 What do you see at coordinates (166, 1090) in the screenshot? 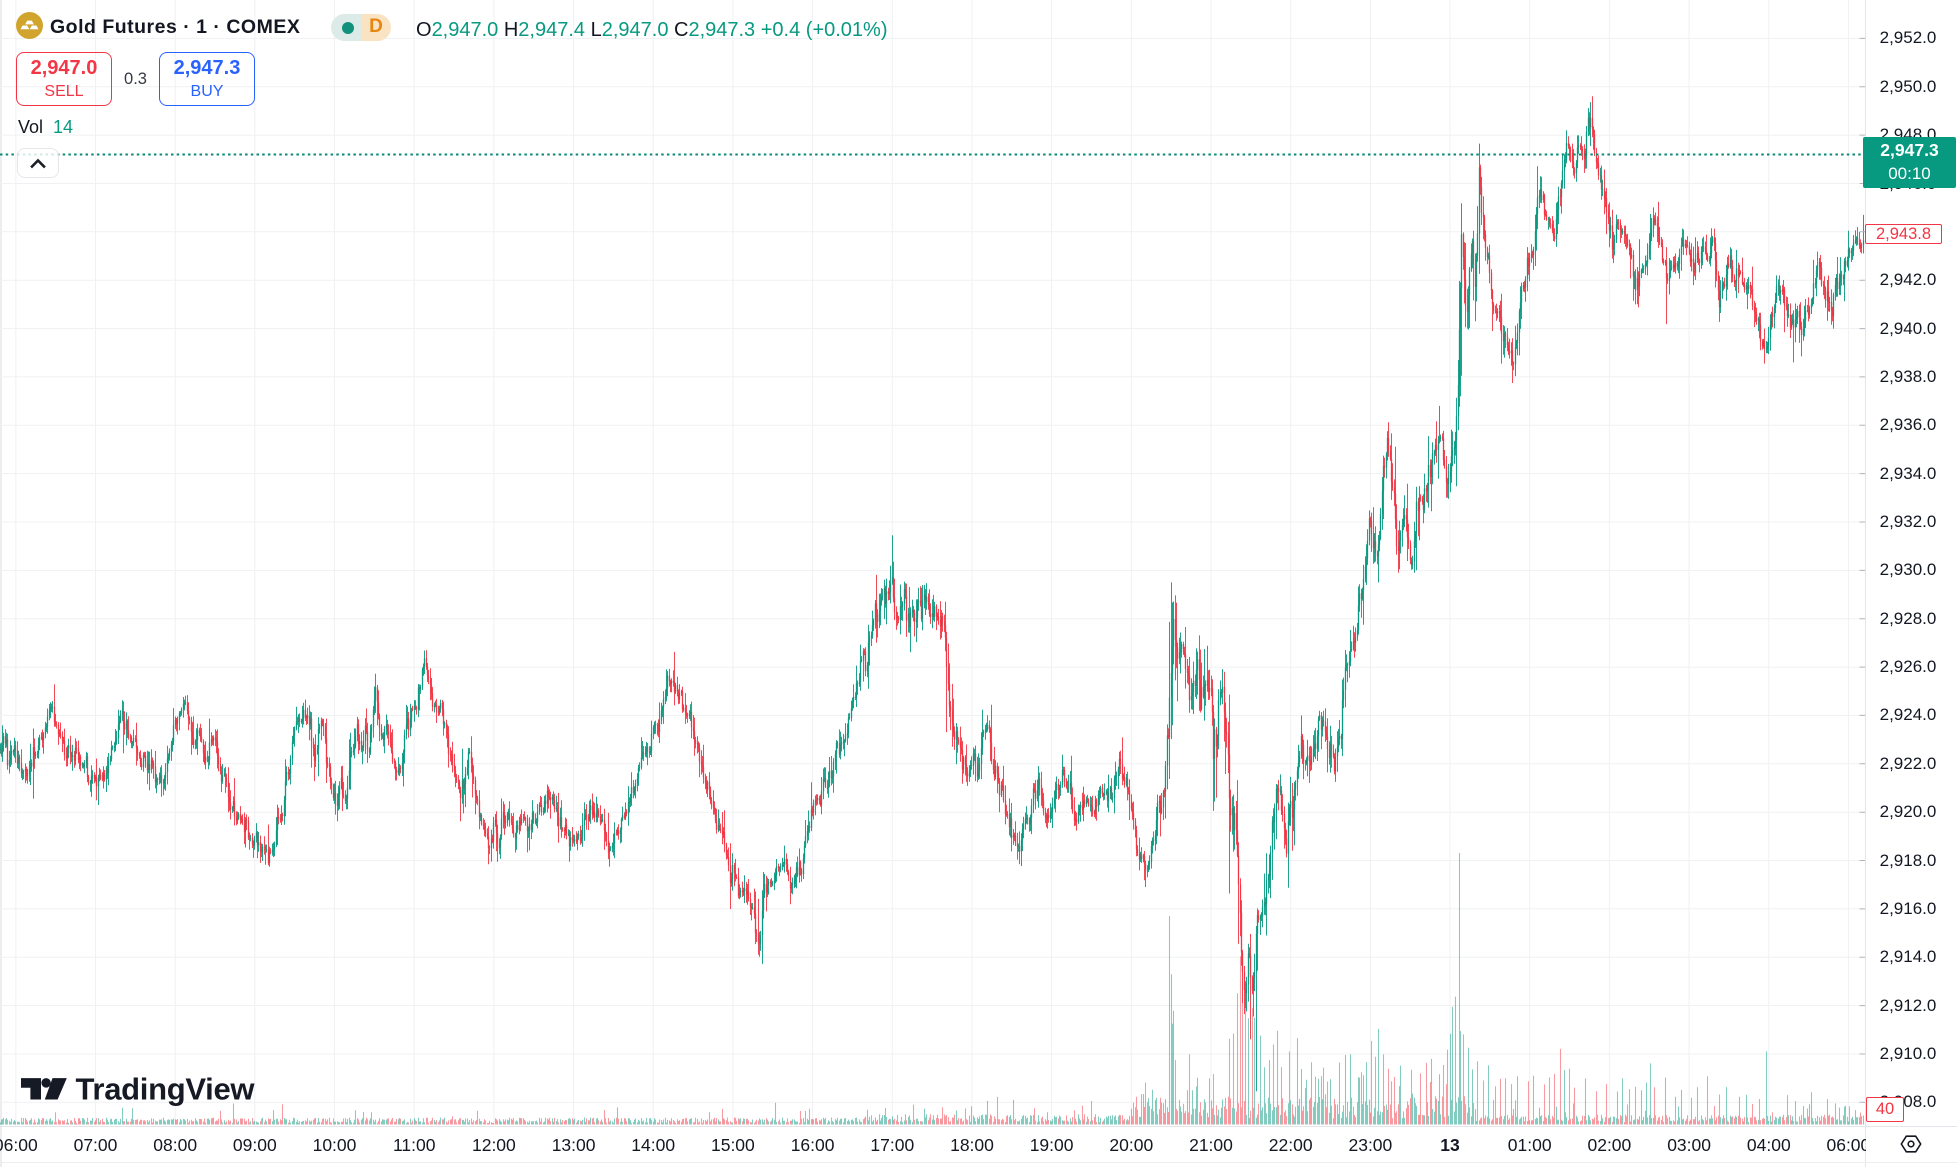
I see `svg-text: TradingView` at bounding box center [166, 1090].